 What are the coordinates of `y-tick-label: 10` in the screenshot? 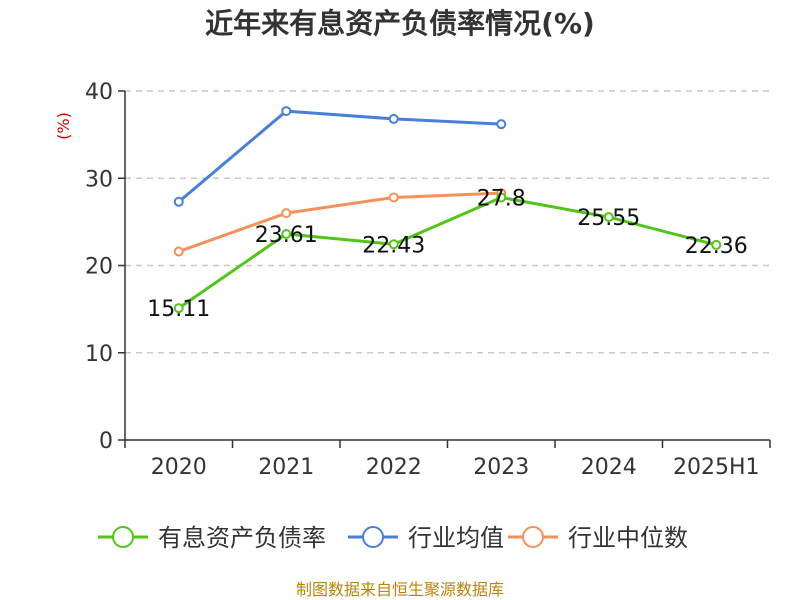 It's located at (99, 354).